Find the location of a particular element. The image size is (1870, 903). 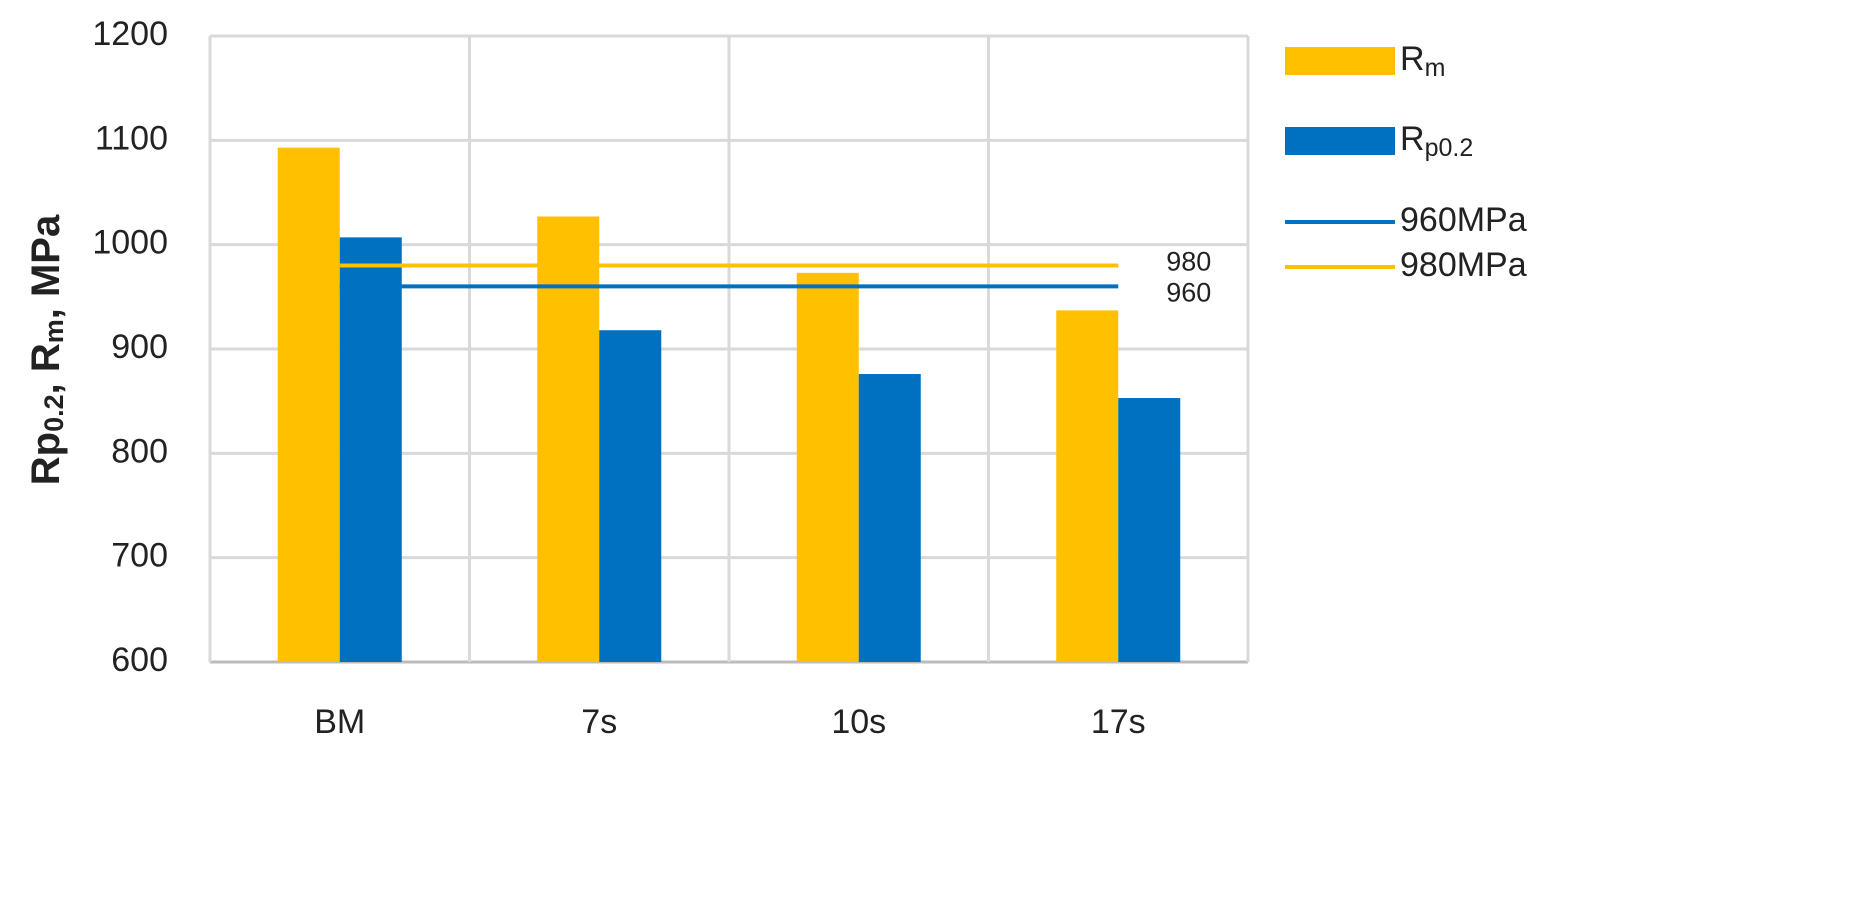

y-axis-label-part: m is located at coordinates (54, 331).